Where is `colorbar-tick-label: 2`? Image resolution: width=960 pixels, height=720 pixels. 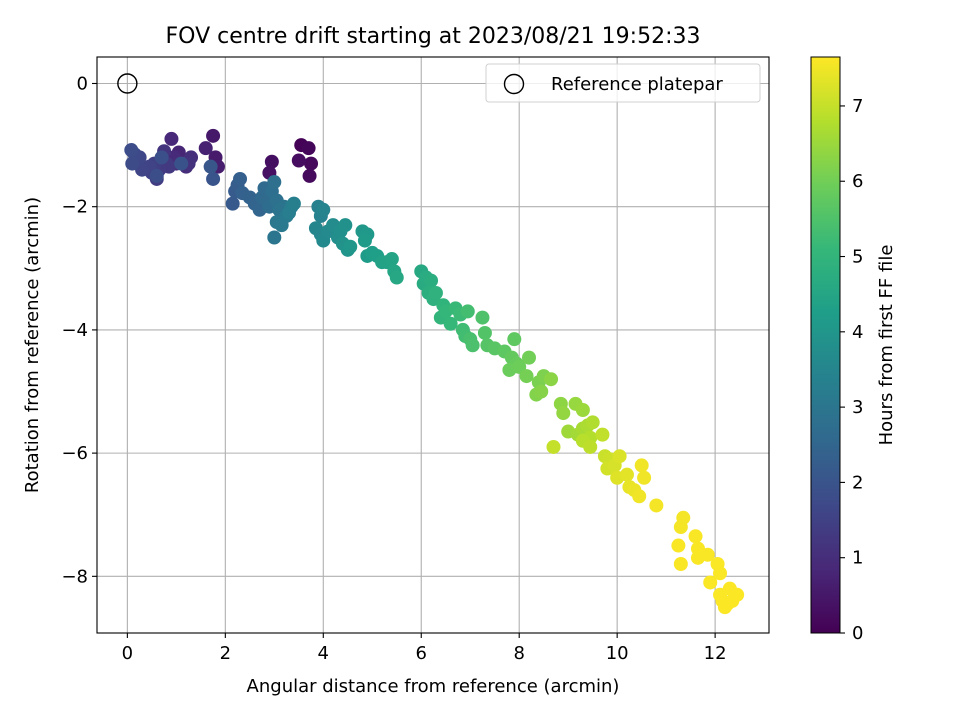 colorbar-tick-label: 2 is located at coordinates (857, 482).